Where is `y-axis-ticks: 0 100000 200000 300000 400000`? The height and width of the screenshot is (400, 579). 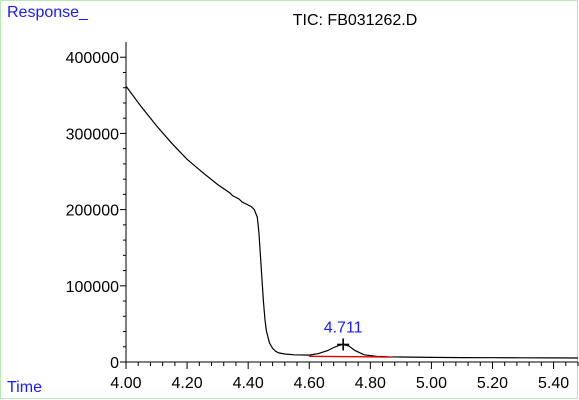 y-axis-ticks: 0 100000 200000 300000 400000 is located at coordinates (96, 211).